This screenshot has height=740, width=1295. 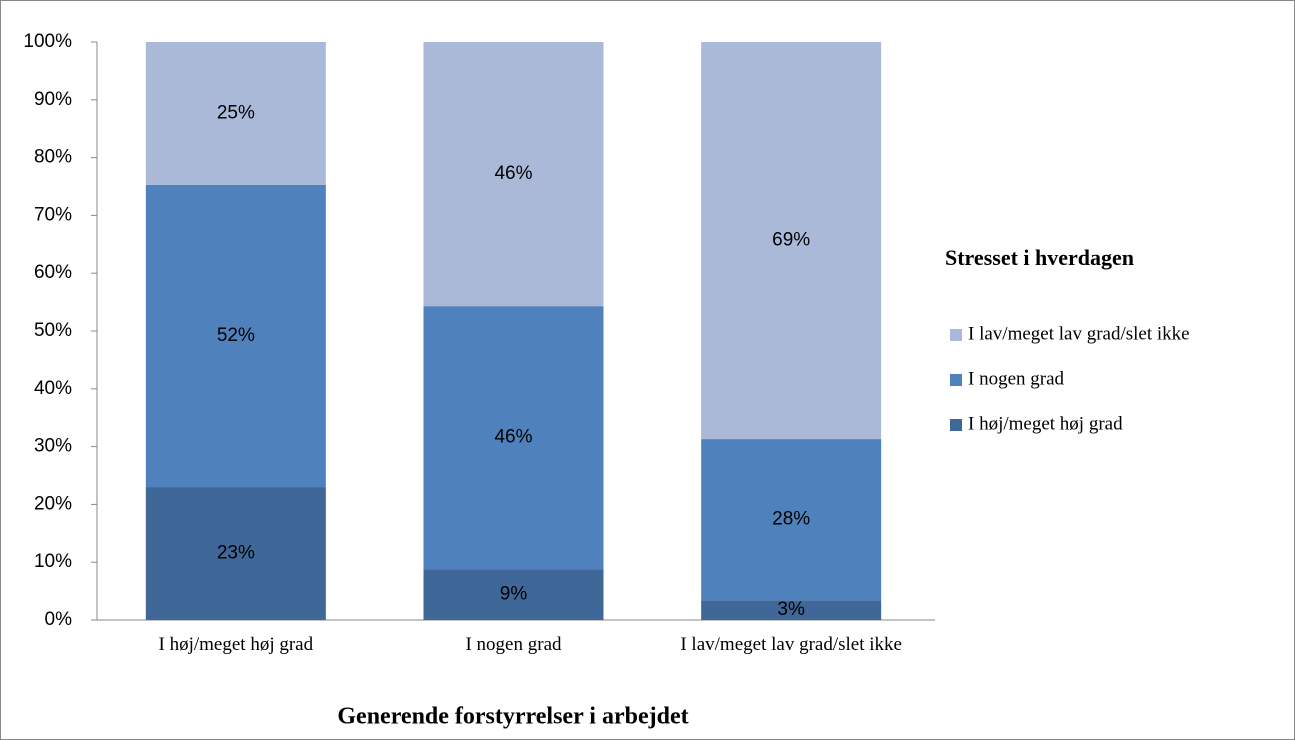 I want to click on data-label: 23%, so click(x=236, y=553).